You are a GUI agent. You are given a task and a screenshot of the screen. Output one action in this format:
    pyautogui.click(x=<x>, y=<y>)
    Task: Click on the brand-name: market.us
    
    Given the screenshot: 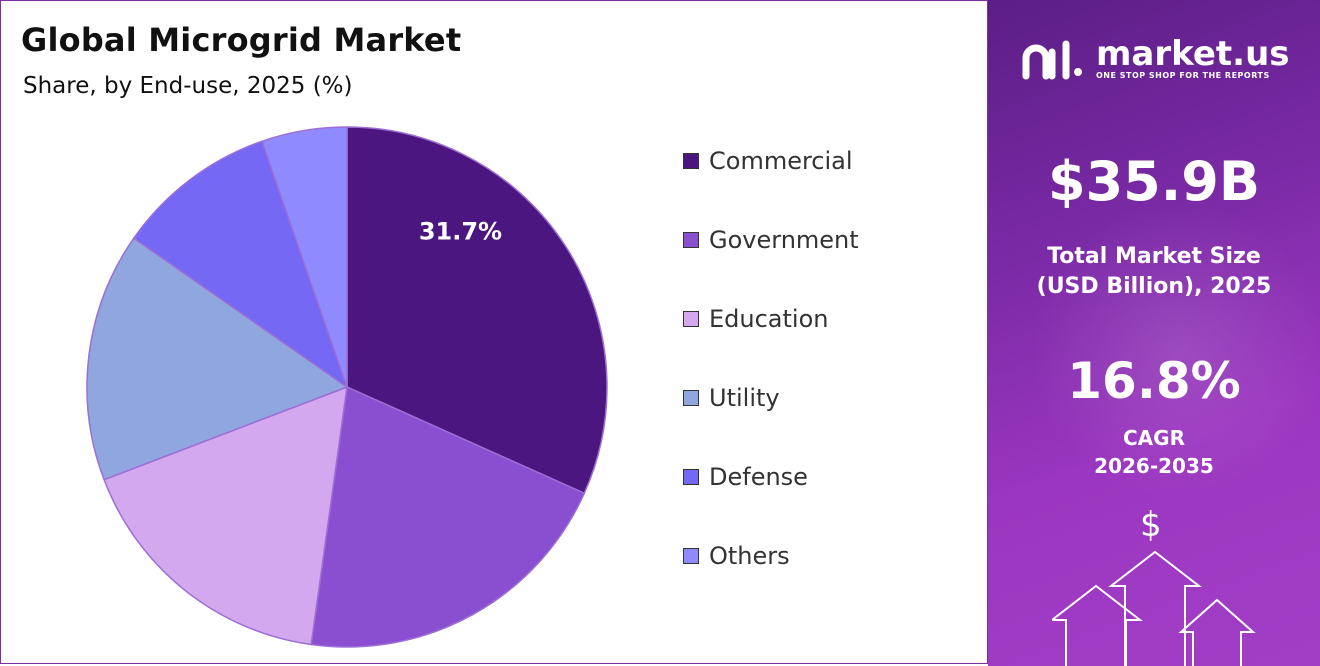 What is the action you would take?
    pyautogui.click(x=1193, y=53)
    